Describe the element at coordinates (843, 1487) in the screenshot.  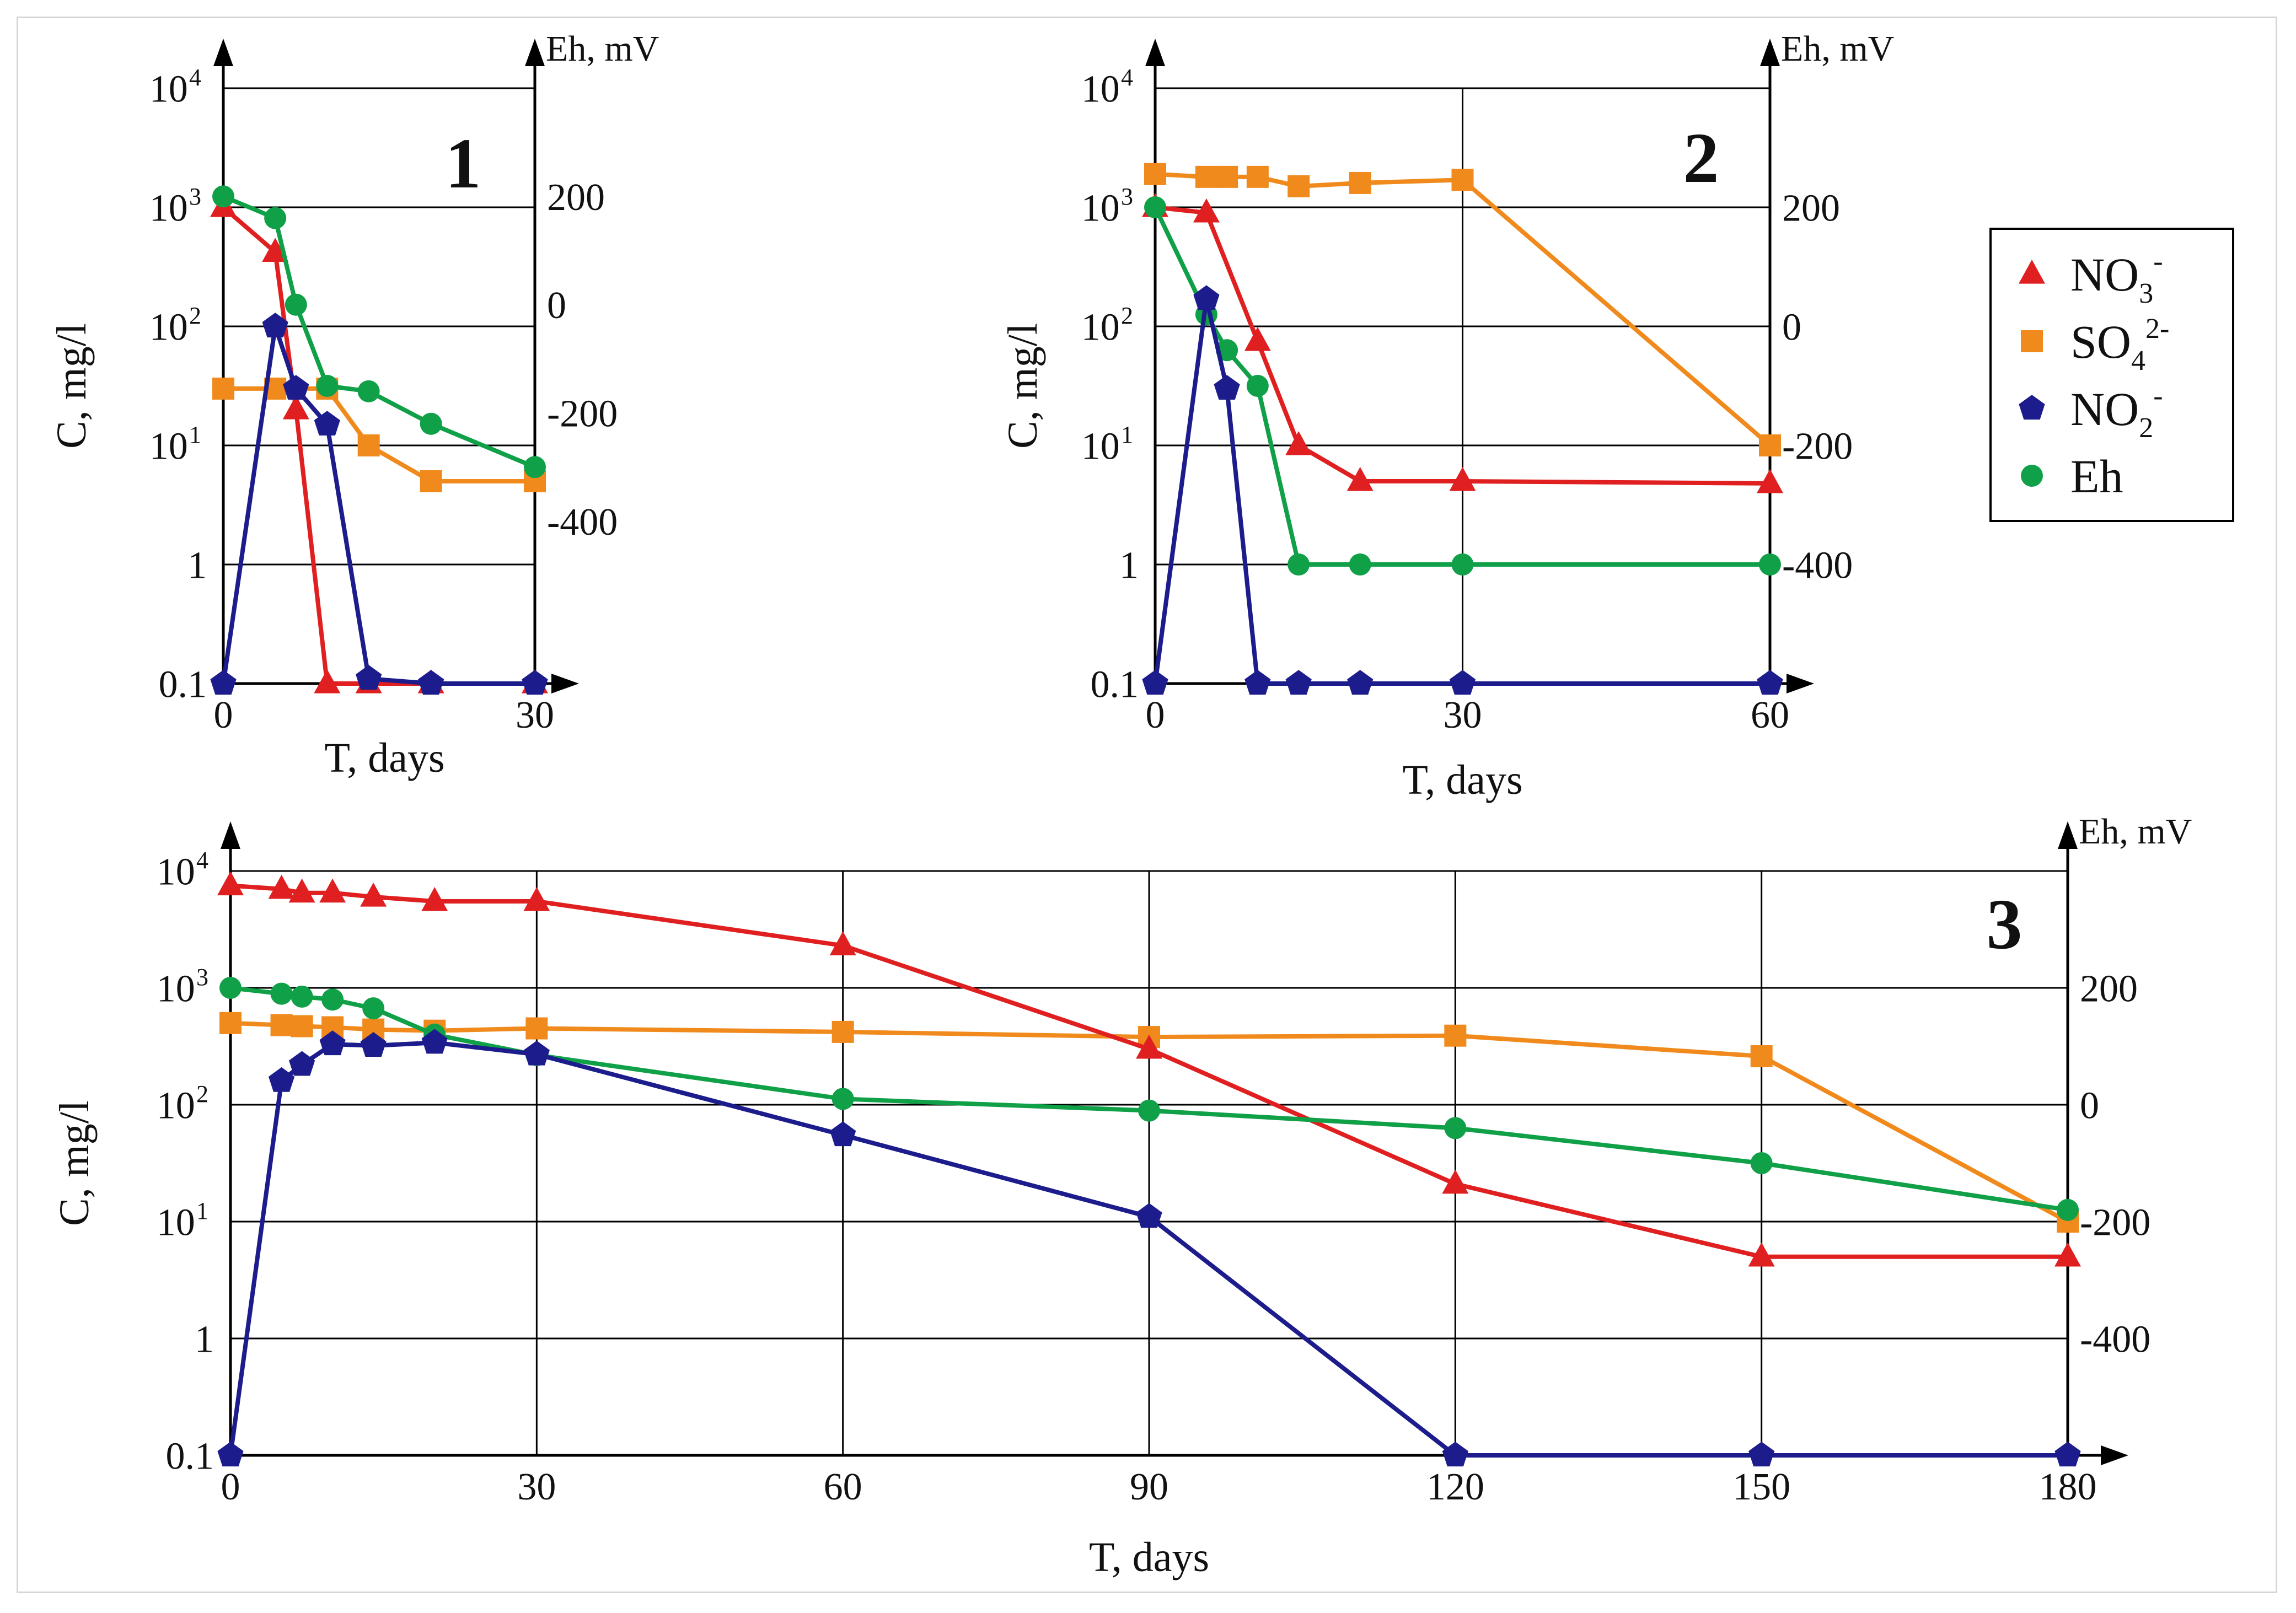
I see `x-tick-label: 60` at that location.